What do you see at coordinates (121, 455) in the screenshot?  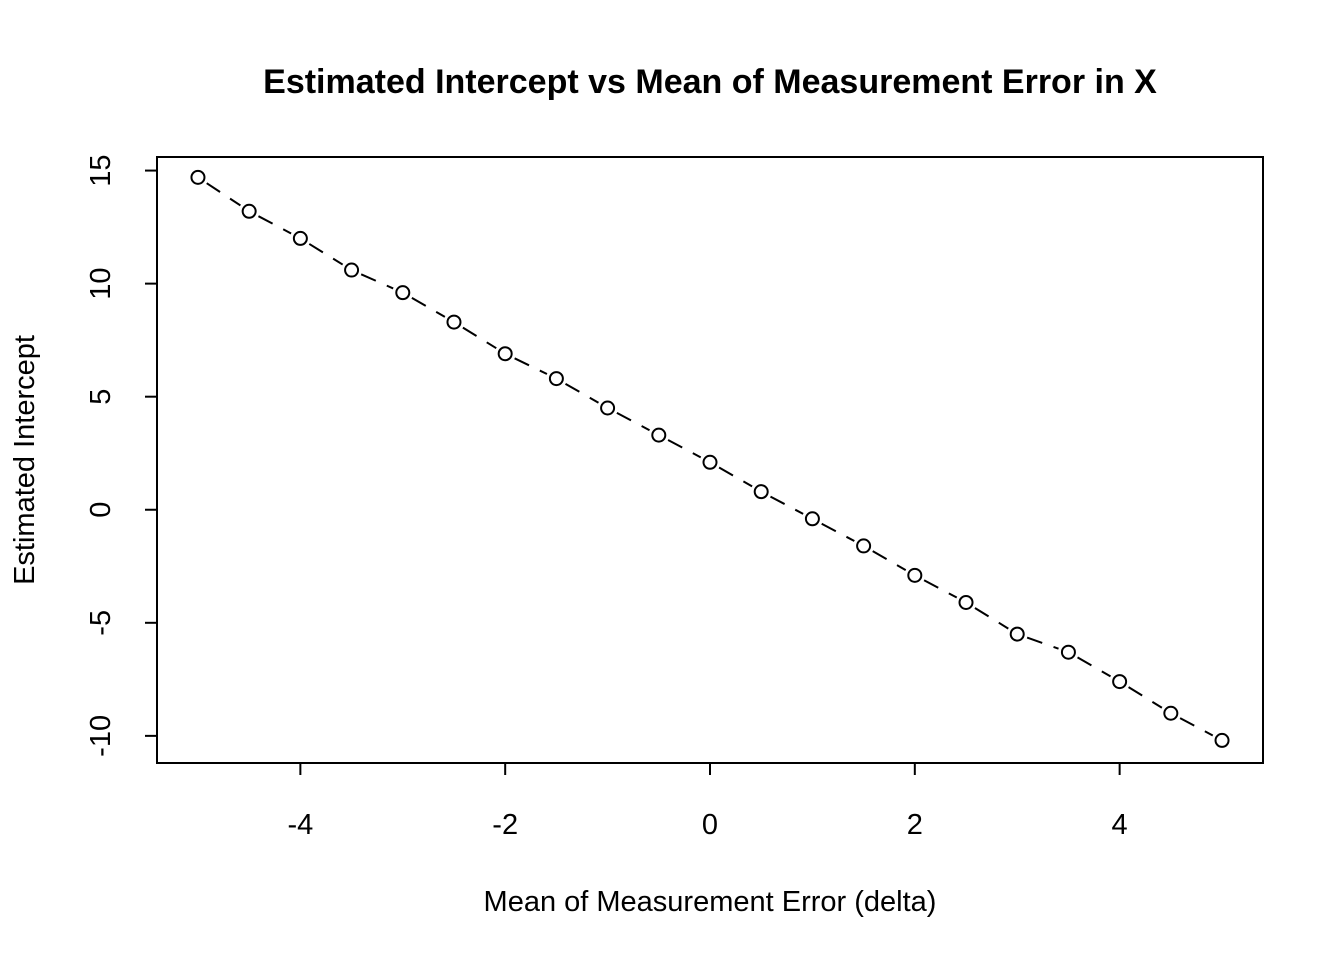 I see `y-axis: -10 -5 0 5 10 15` at bounding box center [121, 455].